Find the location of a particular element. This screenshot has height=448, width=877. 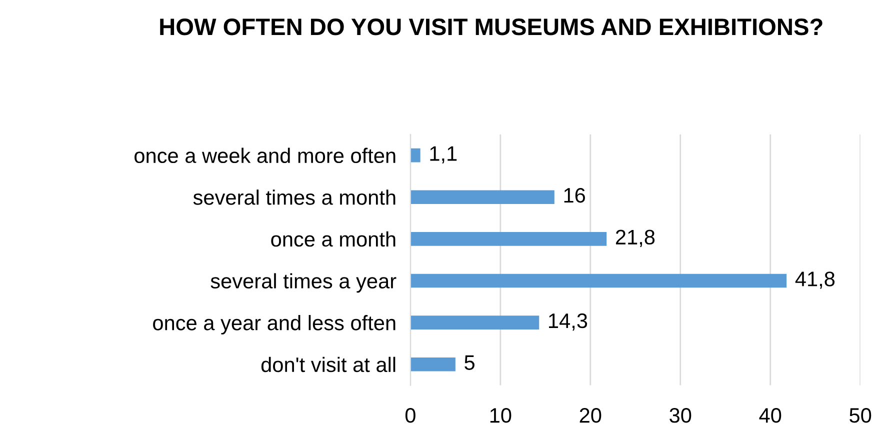

x-tick-label: 50 is located at coordinates (861, 415).